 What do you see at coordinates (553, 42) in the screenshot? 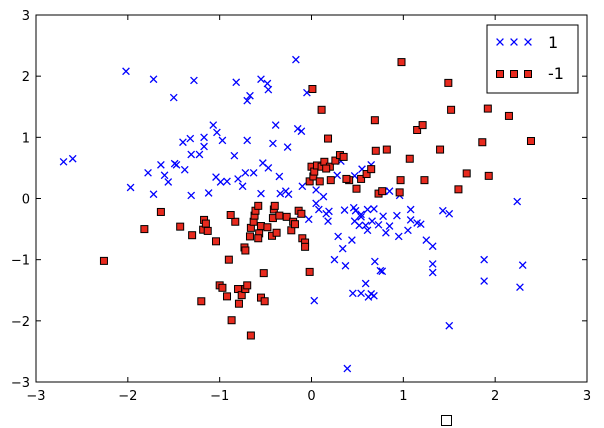
I see `legend-label-series-1: 1` at bounding box center [553, 42].